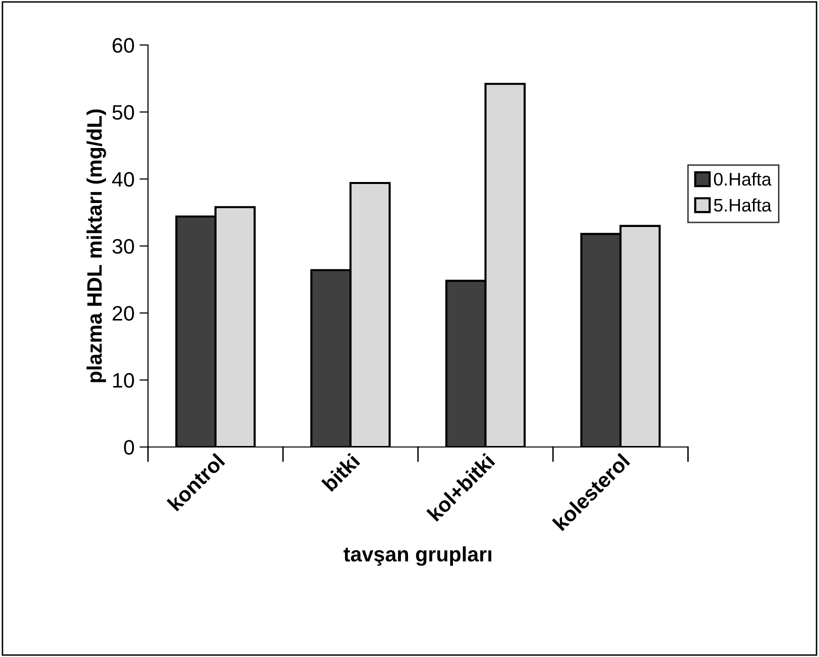 The height and width of the screenshot is (657, 819). I want to click on y-tick-label: 50, so click(123, 112).